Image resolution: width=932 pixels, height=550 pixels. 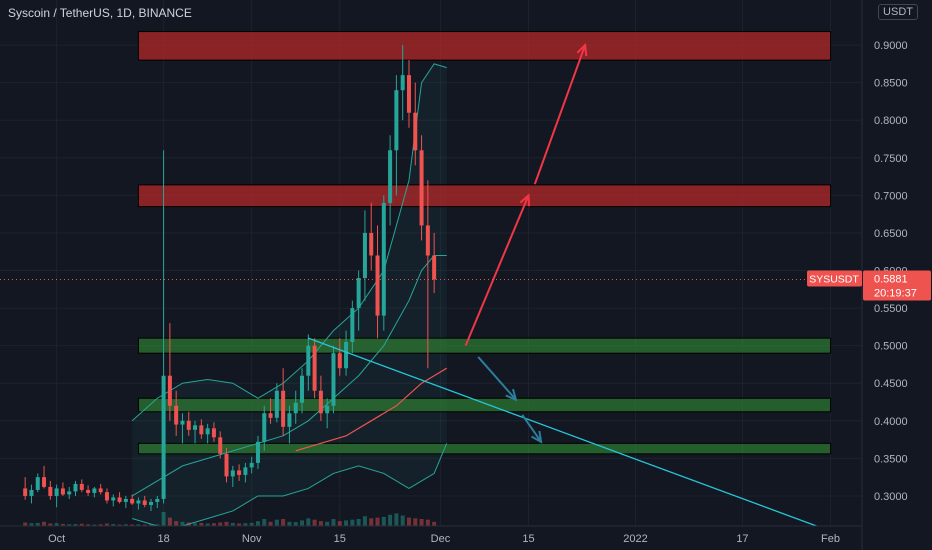 I want to click on currency-button: USDT, so click(x=898, y=12).